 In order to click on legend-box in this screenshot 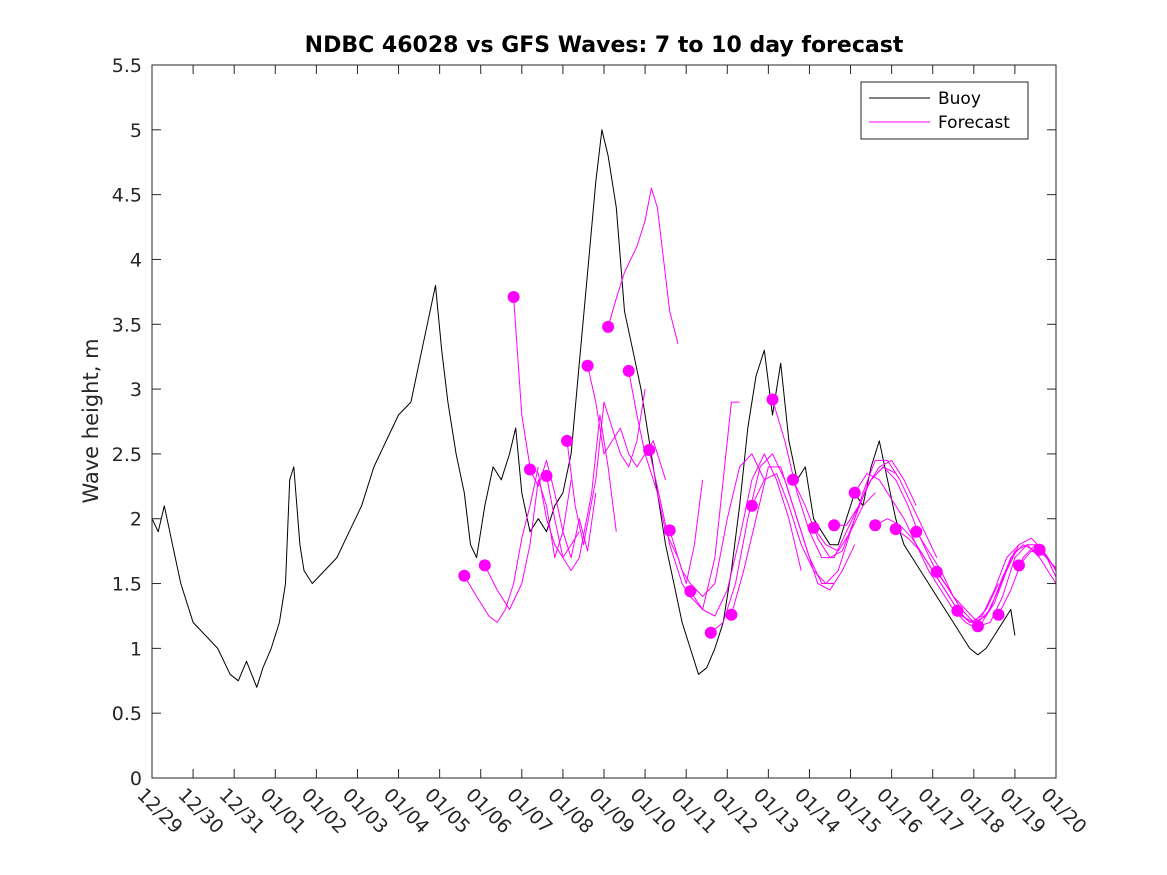, I will do `click(944, 110)`.